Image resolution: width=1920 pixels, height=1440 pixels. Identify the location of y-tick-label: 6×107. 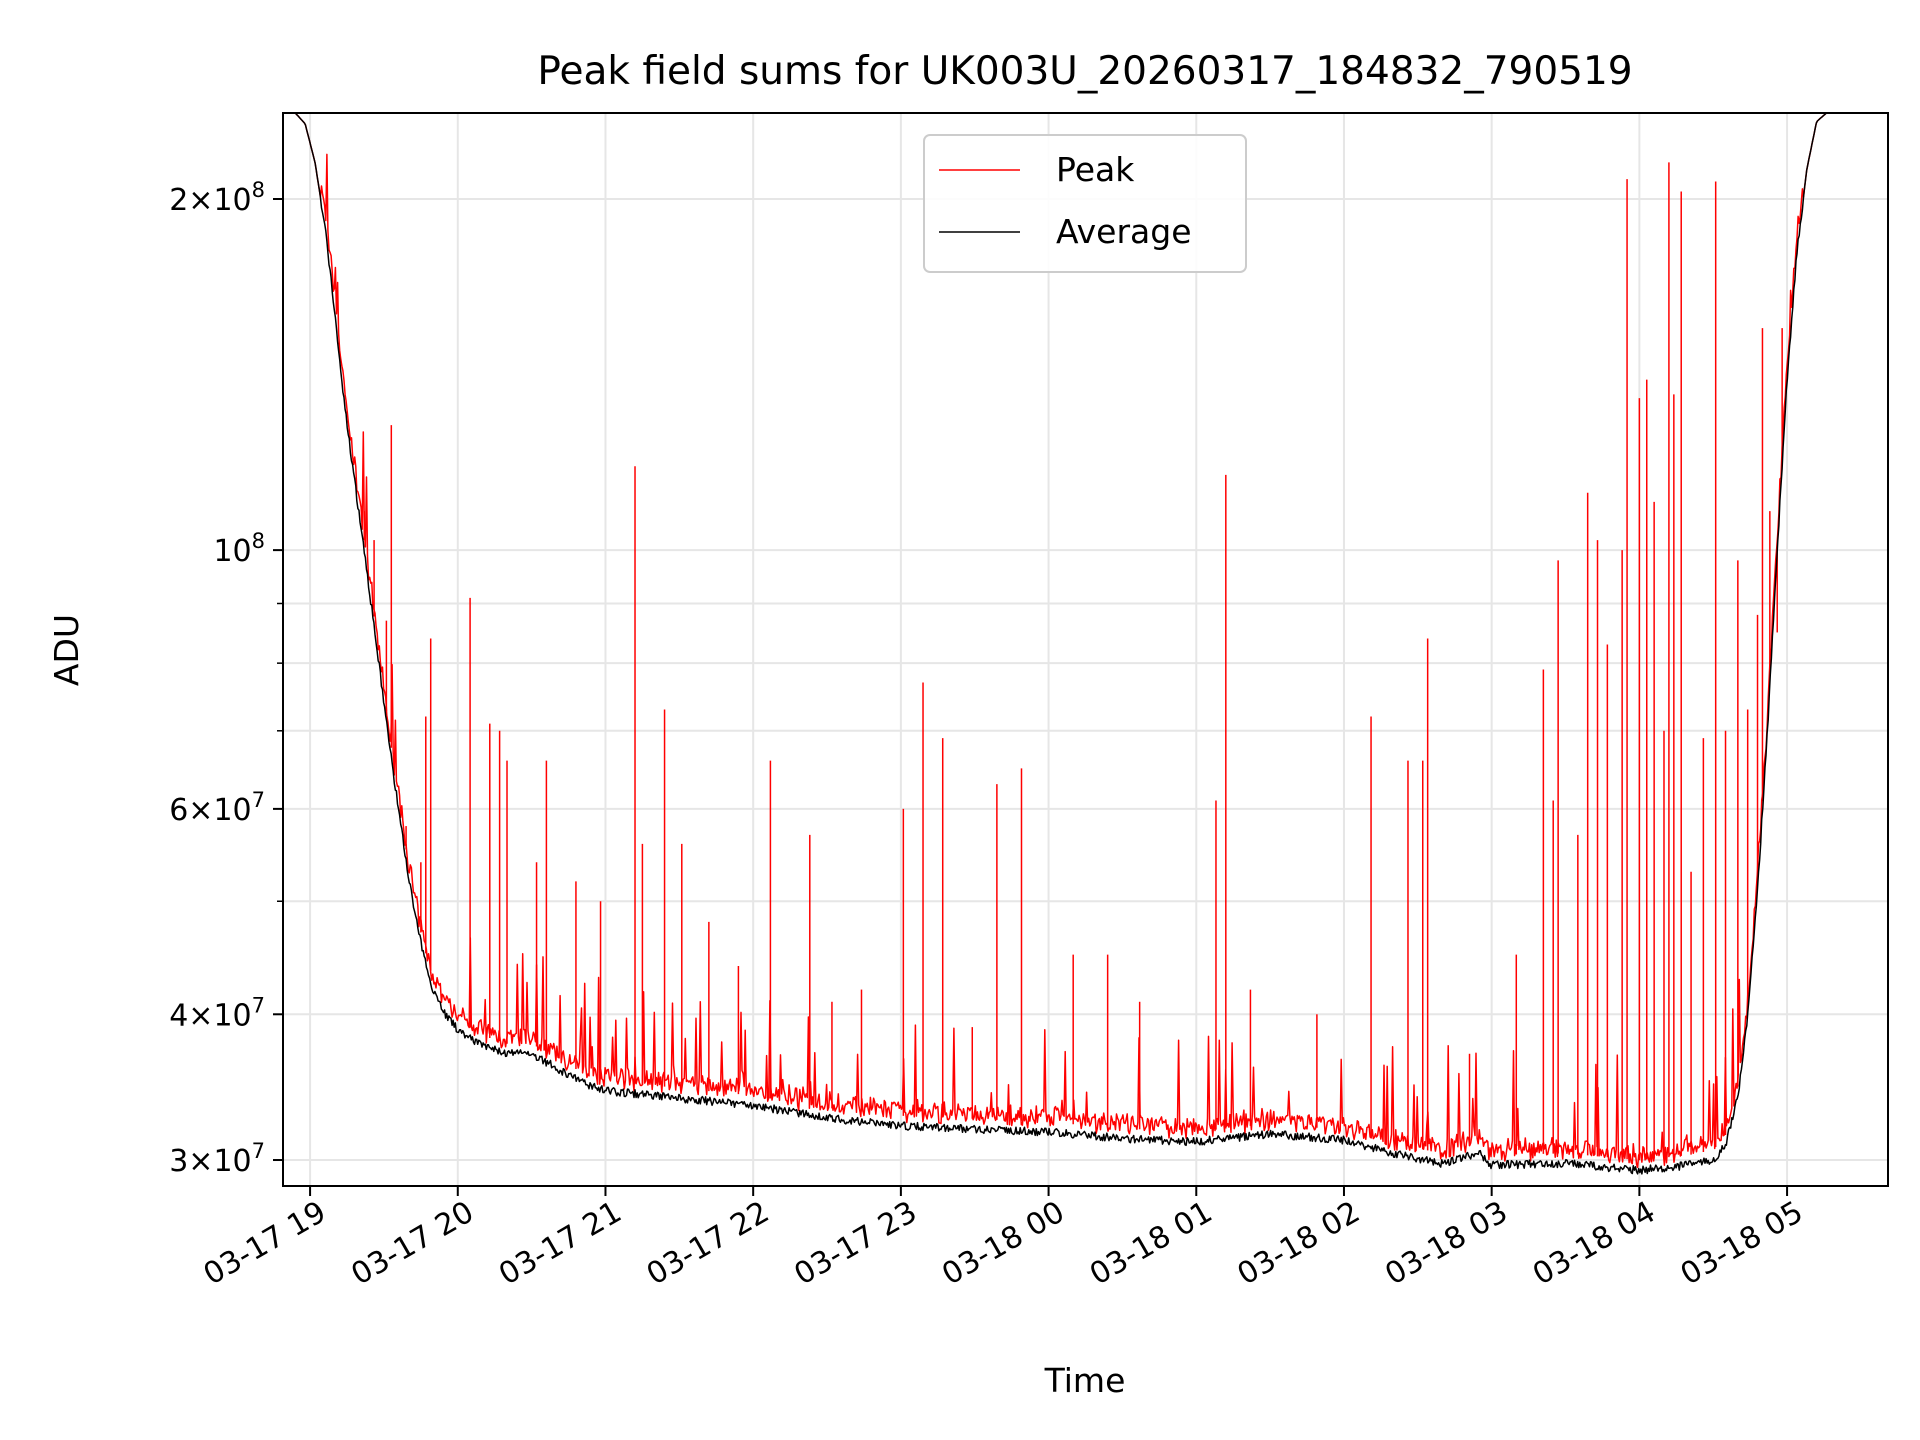
(217, 808).